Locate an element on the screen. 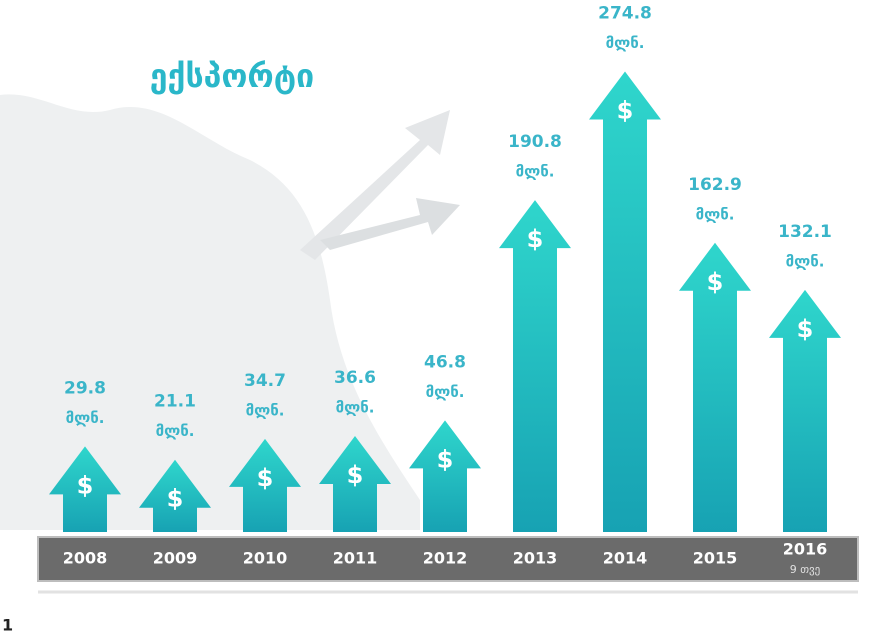  value-label: 29.8 is located at coordinates (85, 388).